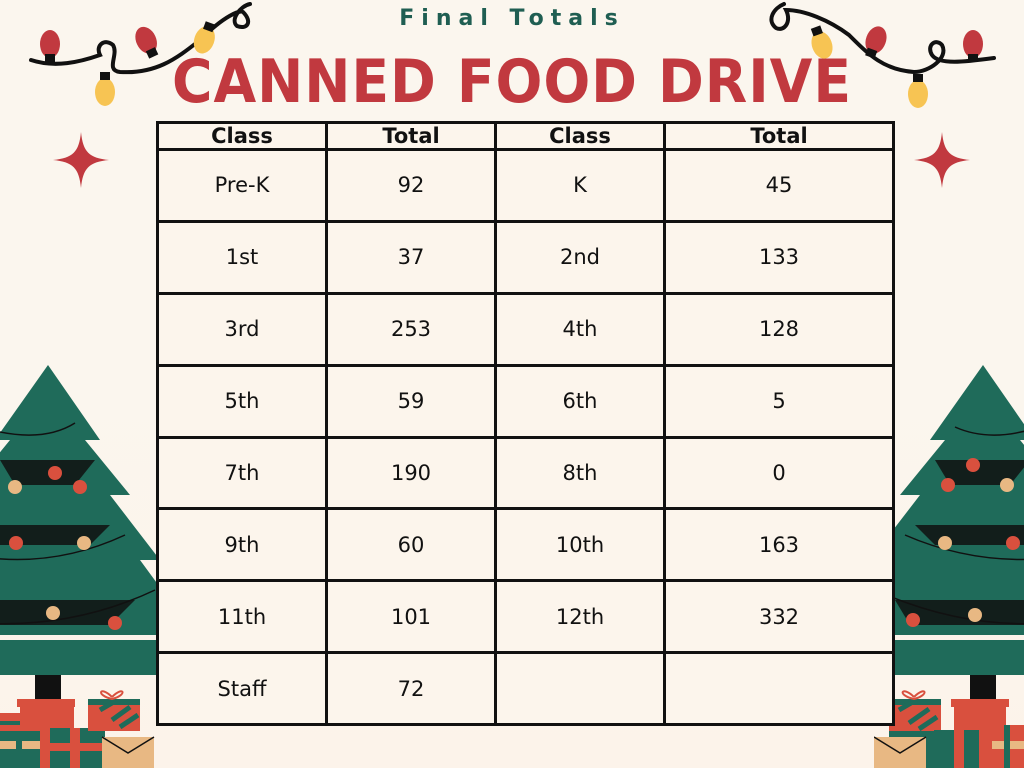  What do you see at coordinates (242, 688) in the screenshot?
I see `class-cell: Staff` at bounding box center [242, 688].